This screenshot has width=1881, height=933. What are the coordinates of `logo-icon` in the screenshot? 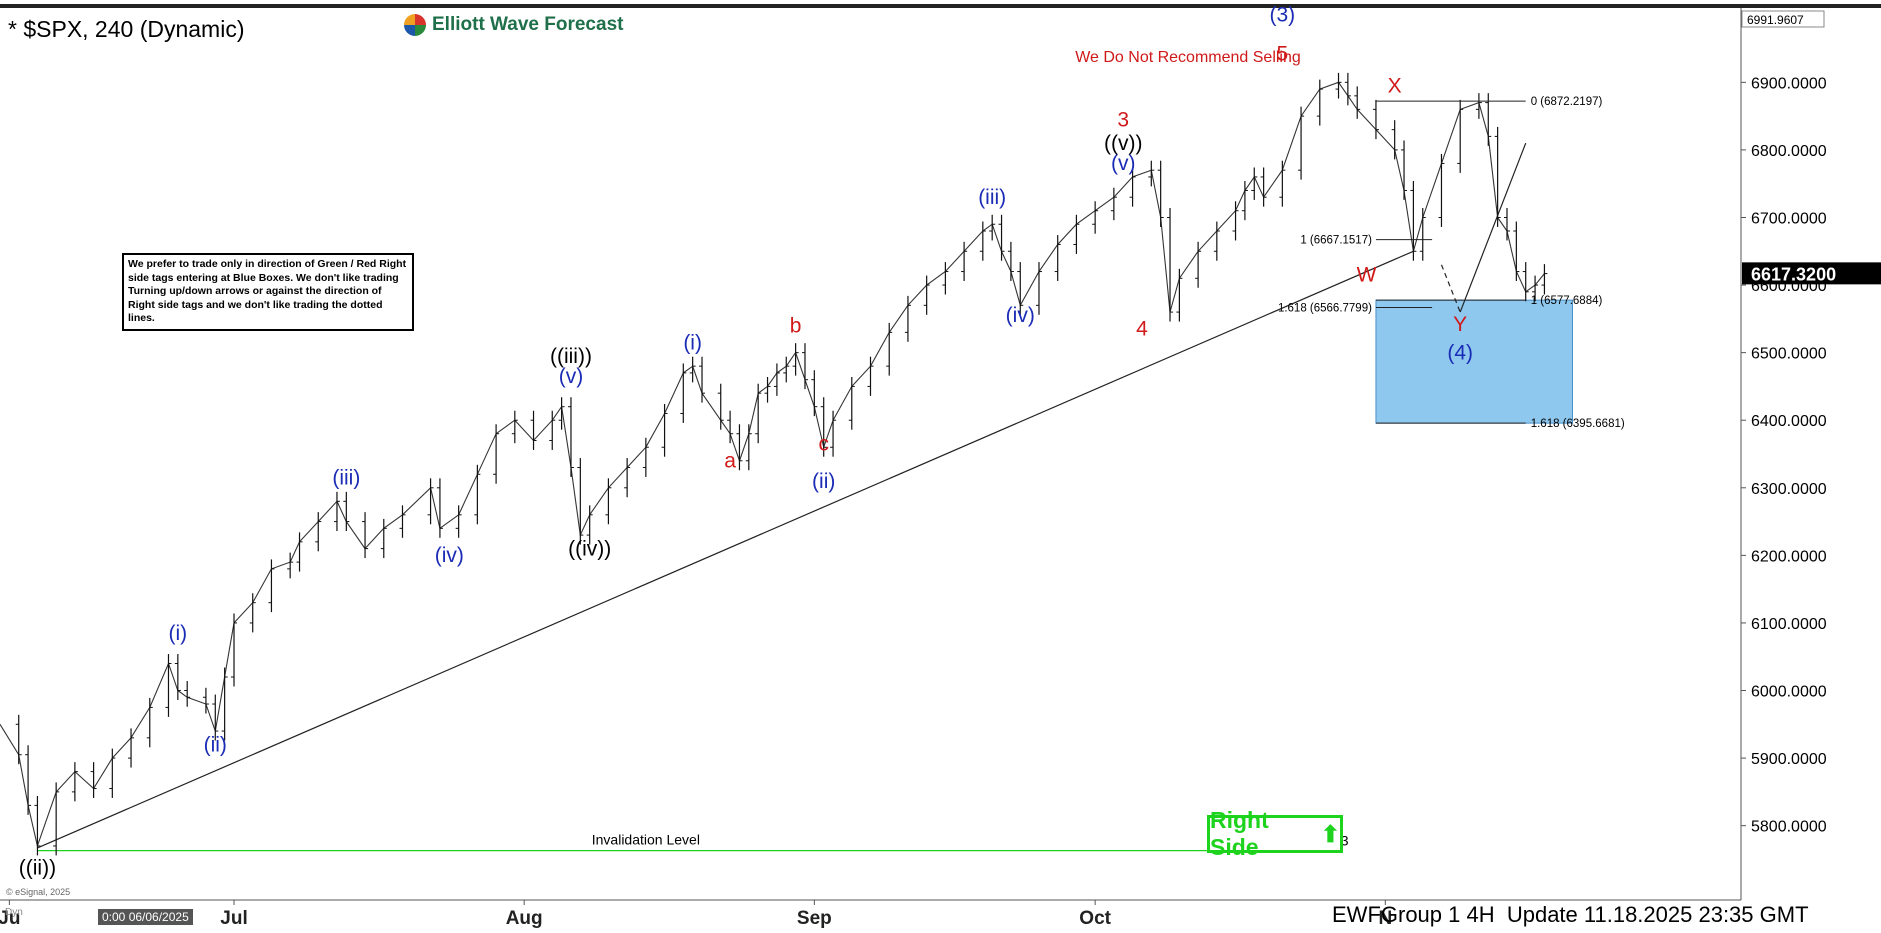 It's located at (415, 25).